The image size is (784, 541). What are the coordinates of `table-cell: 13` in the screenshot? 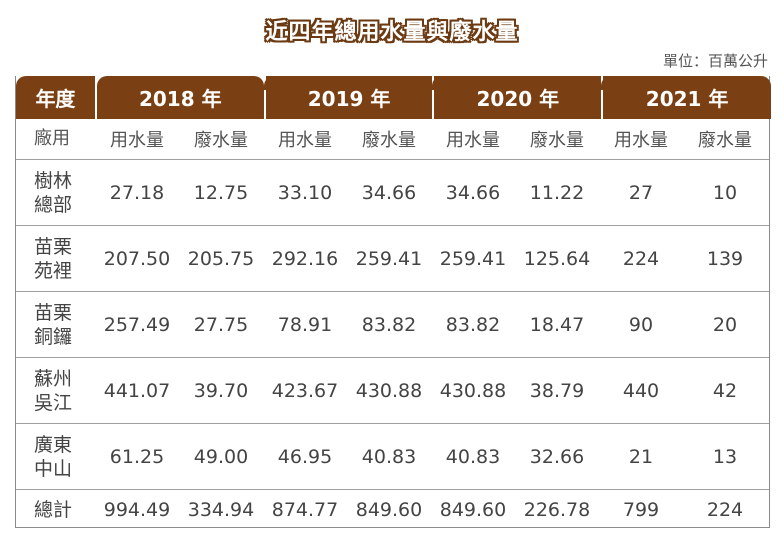 It's located at (725, 456).